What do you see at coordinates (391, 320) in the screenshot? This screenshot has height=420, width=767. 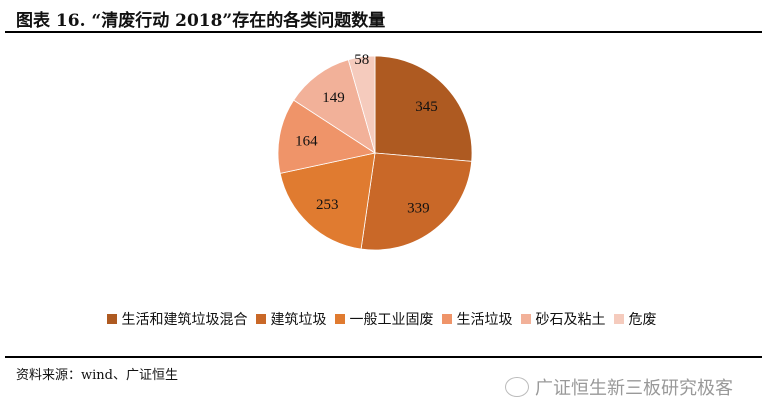 I see `legend-label: 一般工业固废` at bounding box center [391, 320].